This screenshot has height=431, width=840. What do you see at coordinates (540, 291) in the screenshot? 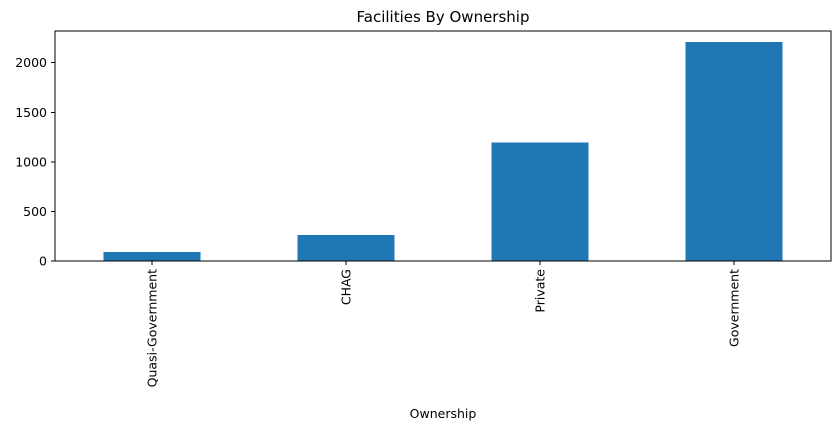
I see `x-tick-label: Private` at bounding box center [540, 291].